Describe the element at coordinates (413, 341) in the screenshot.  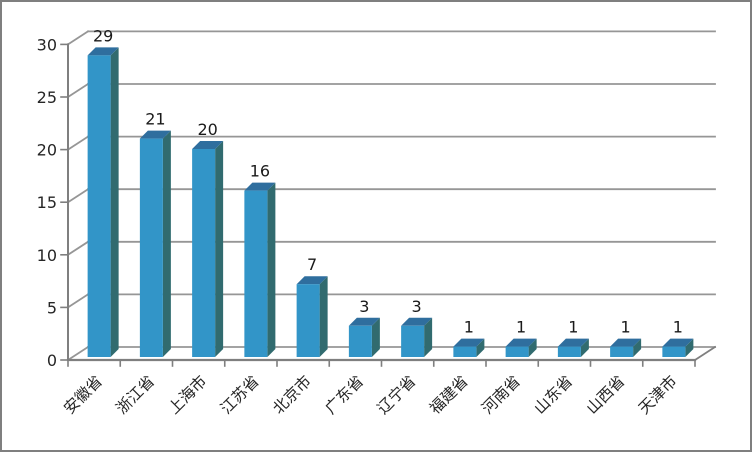
I see `bar-辽宁省` at that location.